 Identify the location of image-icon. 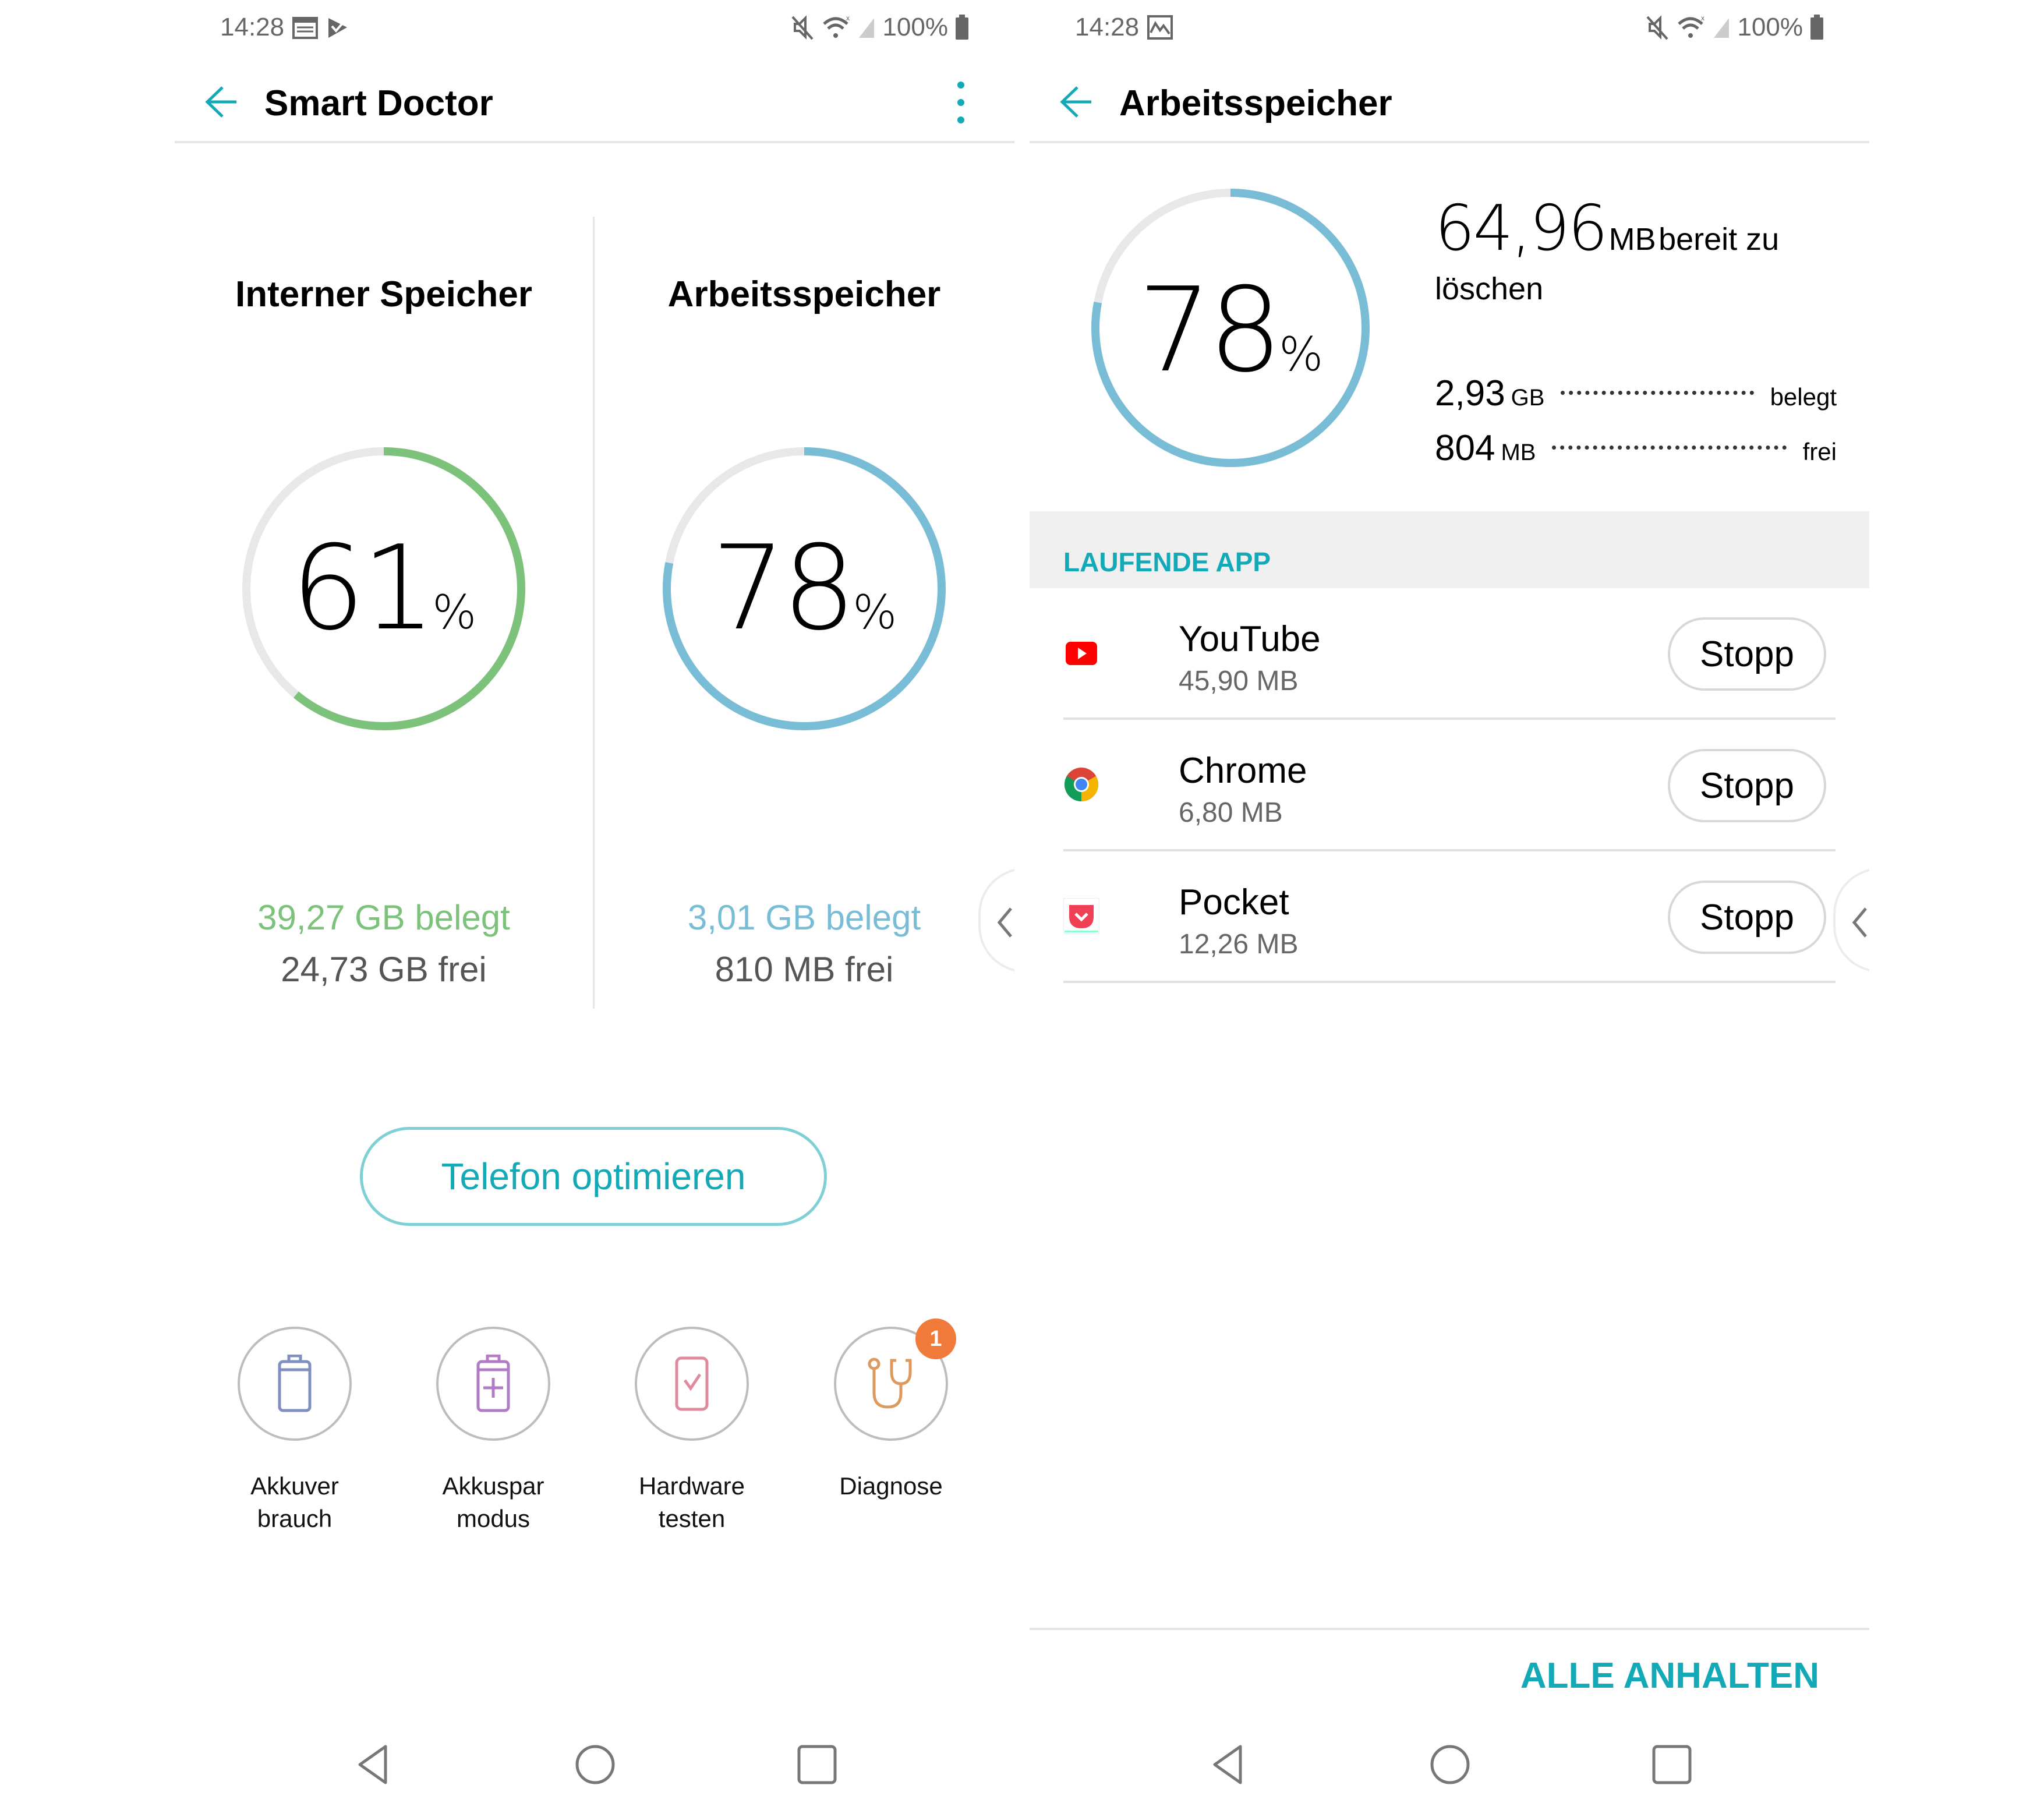
(1160, 28).